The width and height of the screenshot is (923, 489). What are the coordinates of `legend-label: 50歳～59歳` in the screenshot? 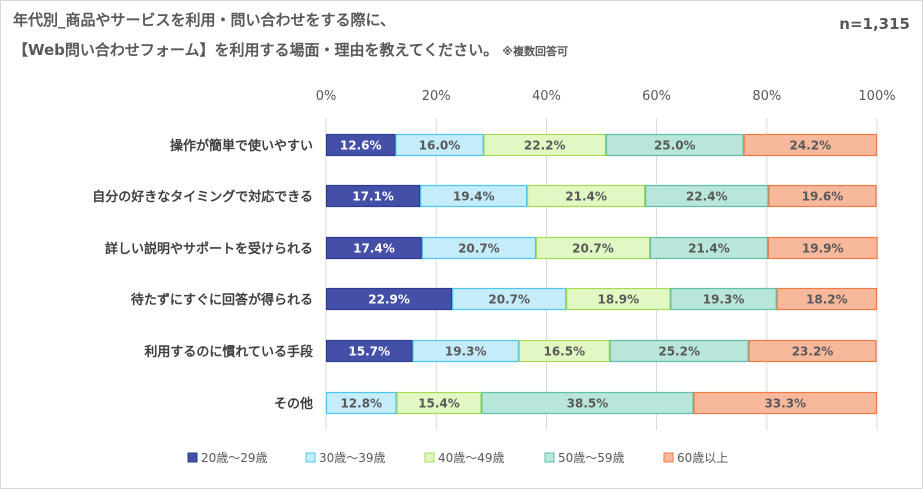 It's located at (591, 458).